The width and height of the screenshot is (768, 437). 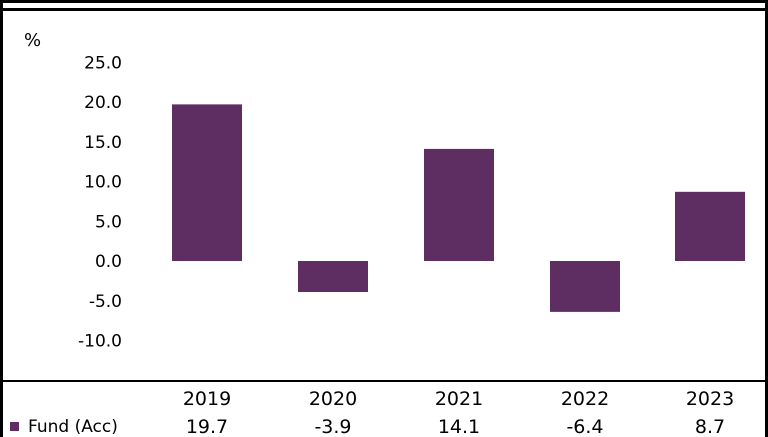 What do you see at coordinates (710, 399) in the screenshot?
I see `x-category-label: 2023` at bounding box center [710, 399].